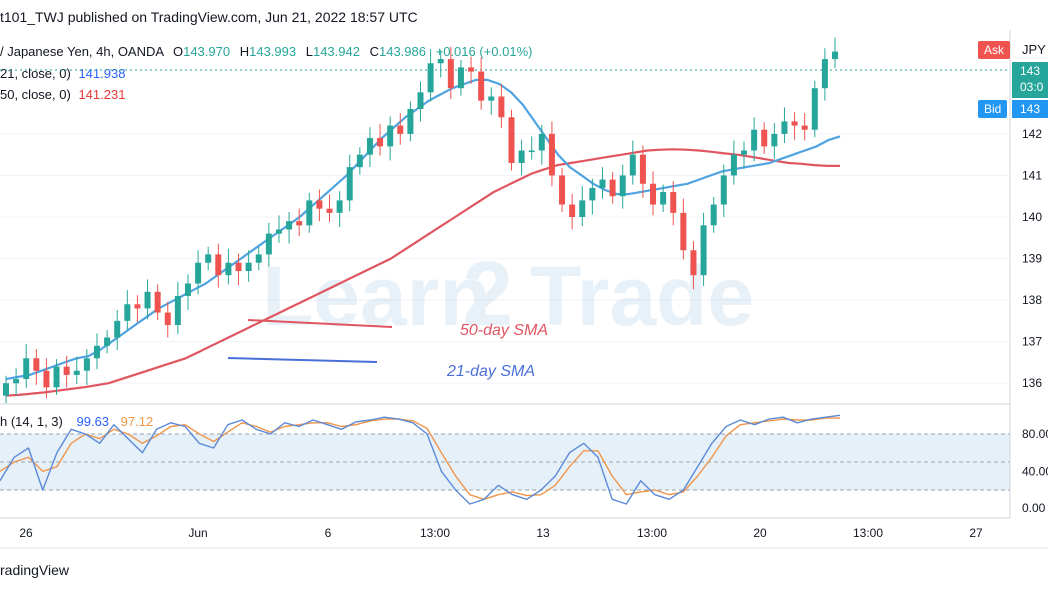  What do you see at coordinates (501, 533) in the screenshot?
I see `x-axis-ticks: 26 Jun 6 13:00 13 13:00 20 13:00 27` at bounding box center [501, 533].